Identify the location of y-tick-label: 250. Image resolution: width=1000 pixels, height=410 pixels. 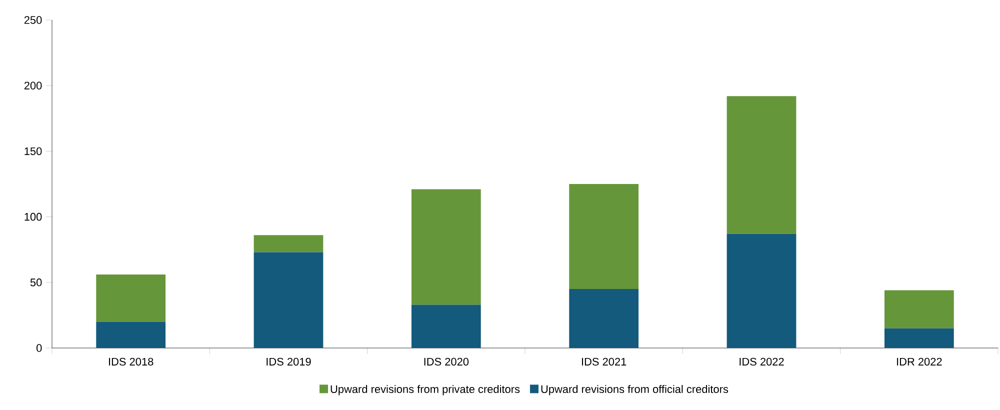
(33, 20).